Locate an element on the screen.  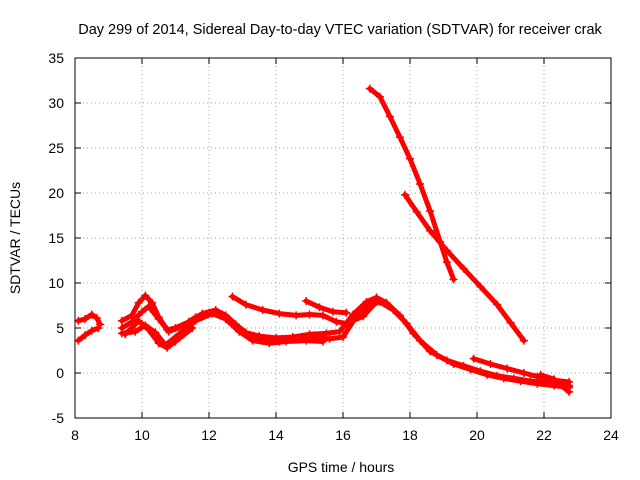
y-tick-label: -5 is located at coordinates (58, 418).